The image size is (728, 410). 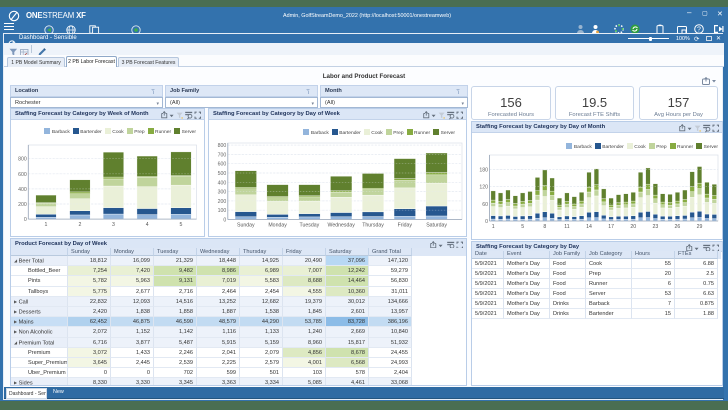 What do you see at coordinates (79, 225) in the screenshot?
I see `svg-text: 2` at bounding box center [79, 225].